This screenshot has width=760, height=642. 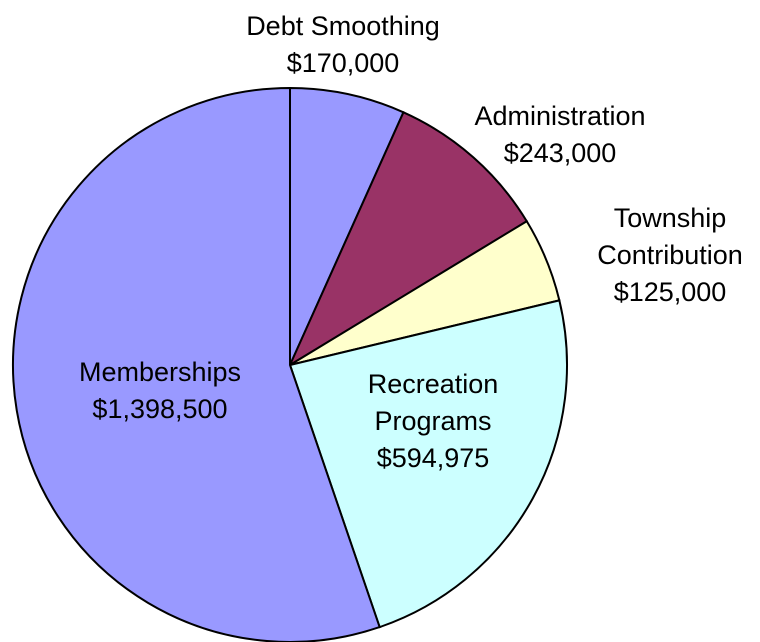 I want to click on category-label: Memberships, so click(x=160, y=372).